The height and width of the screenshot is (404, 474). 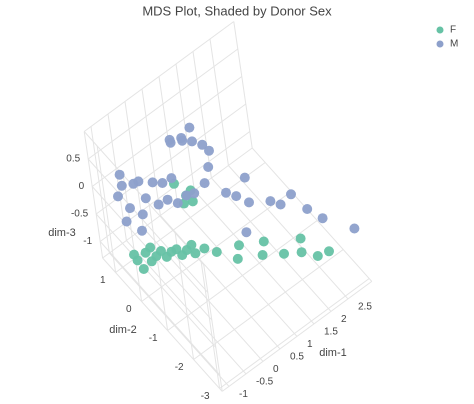 I want to click on y-tick-label: -1, so click(x=153, y=338).